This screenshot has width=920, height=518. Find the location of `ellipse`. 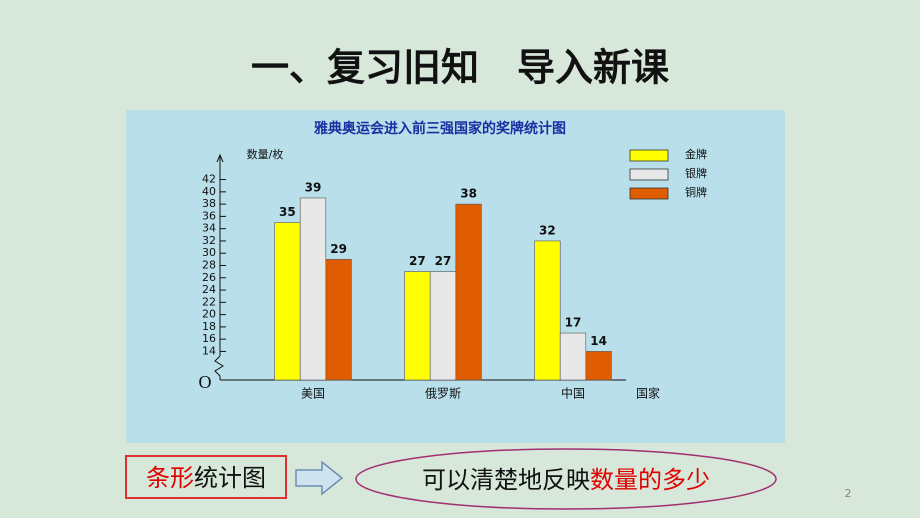

ellipse is located at coordinates (566, 479).